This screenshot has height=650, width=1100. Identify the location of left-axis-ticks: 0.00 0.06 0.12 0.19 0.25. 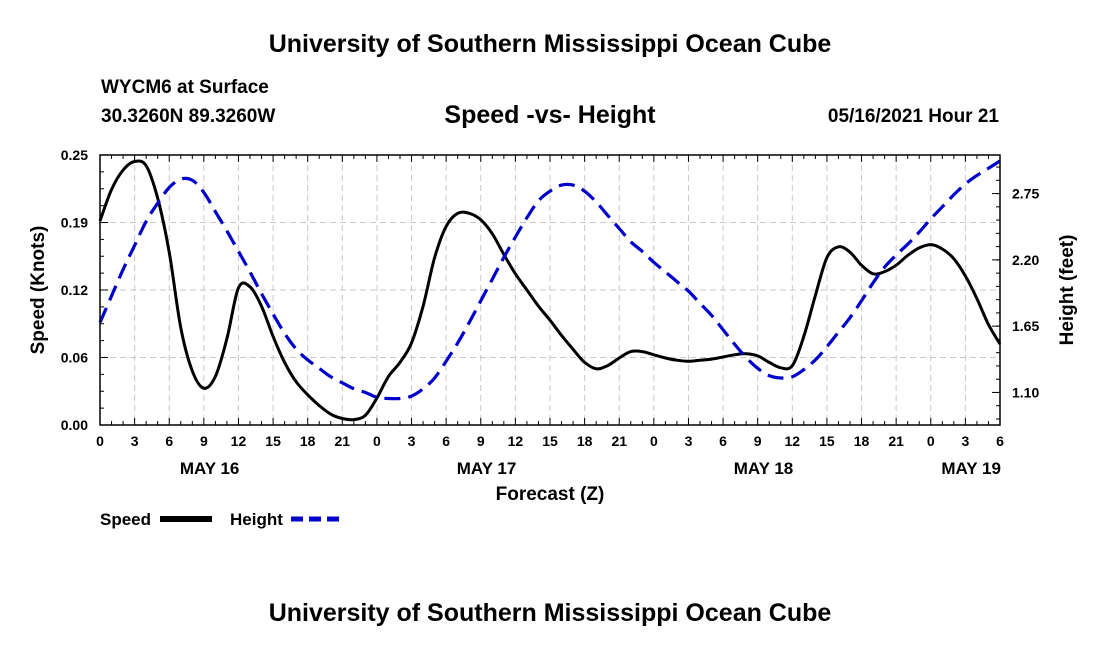
(84, 290).